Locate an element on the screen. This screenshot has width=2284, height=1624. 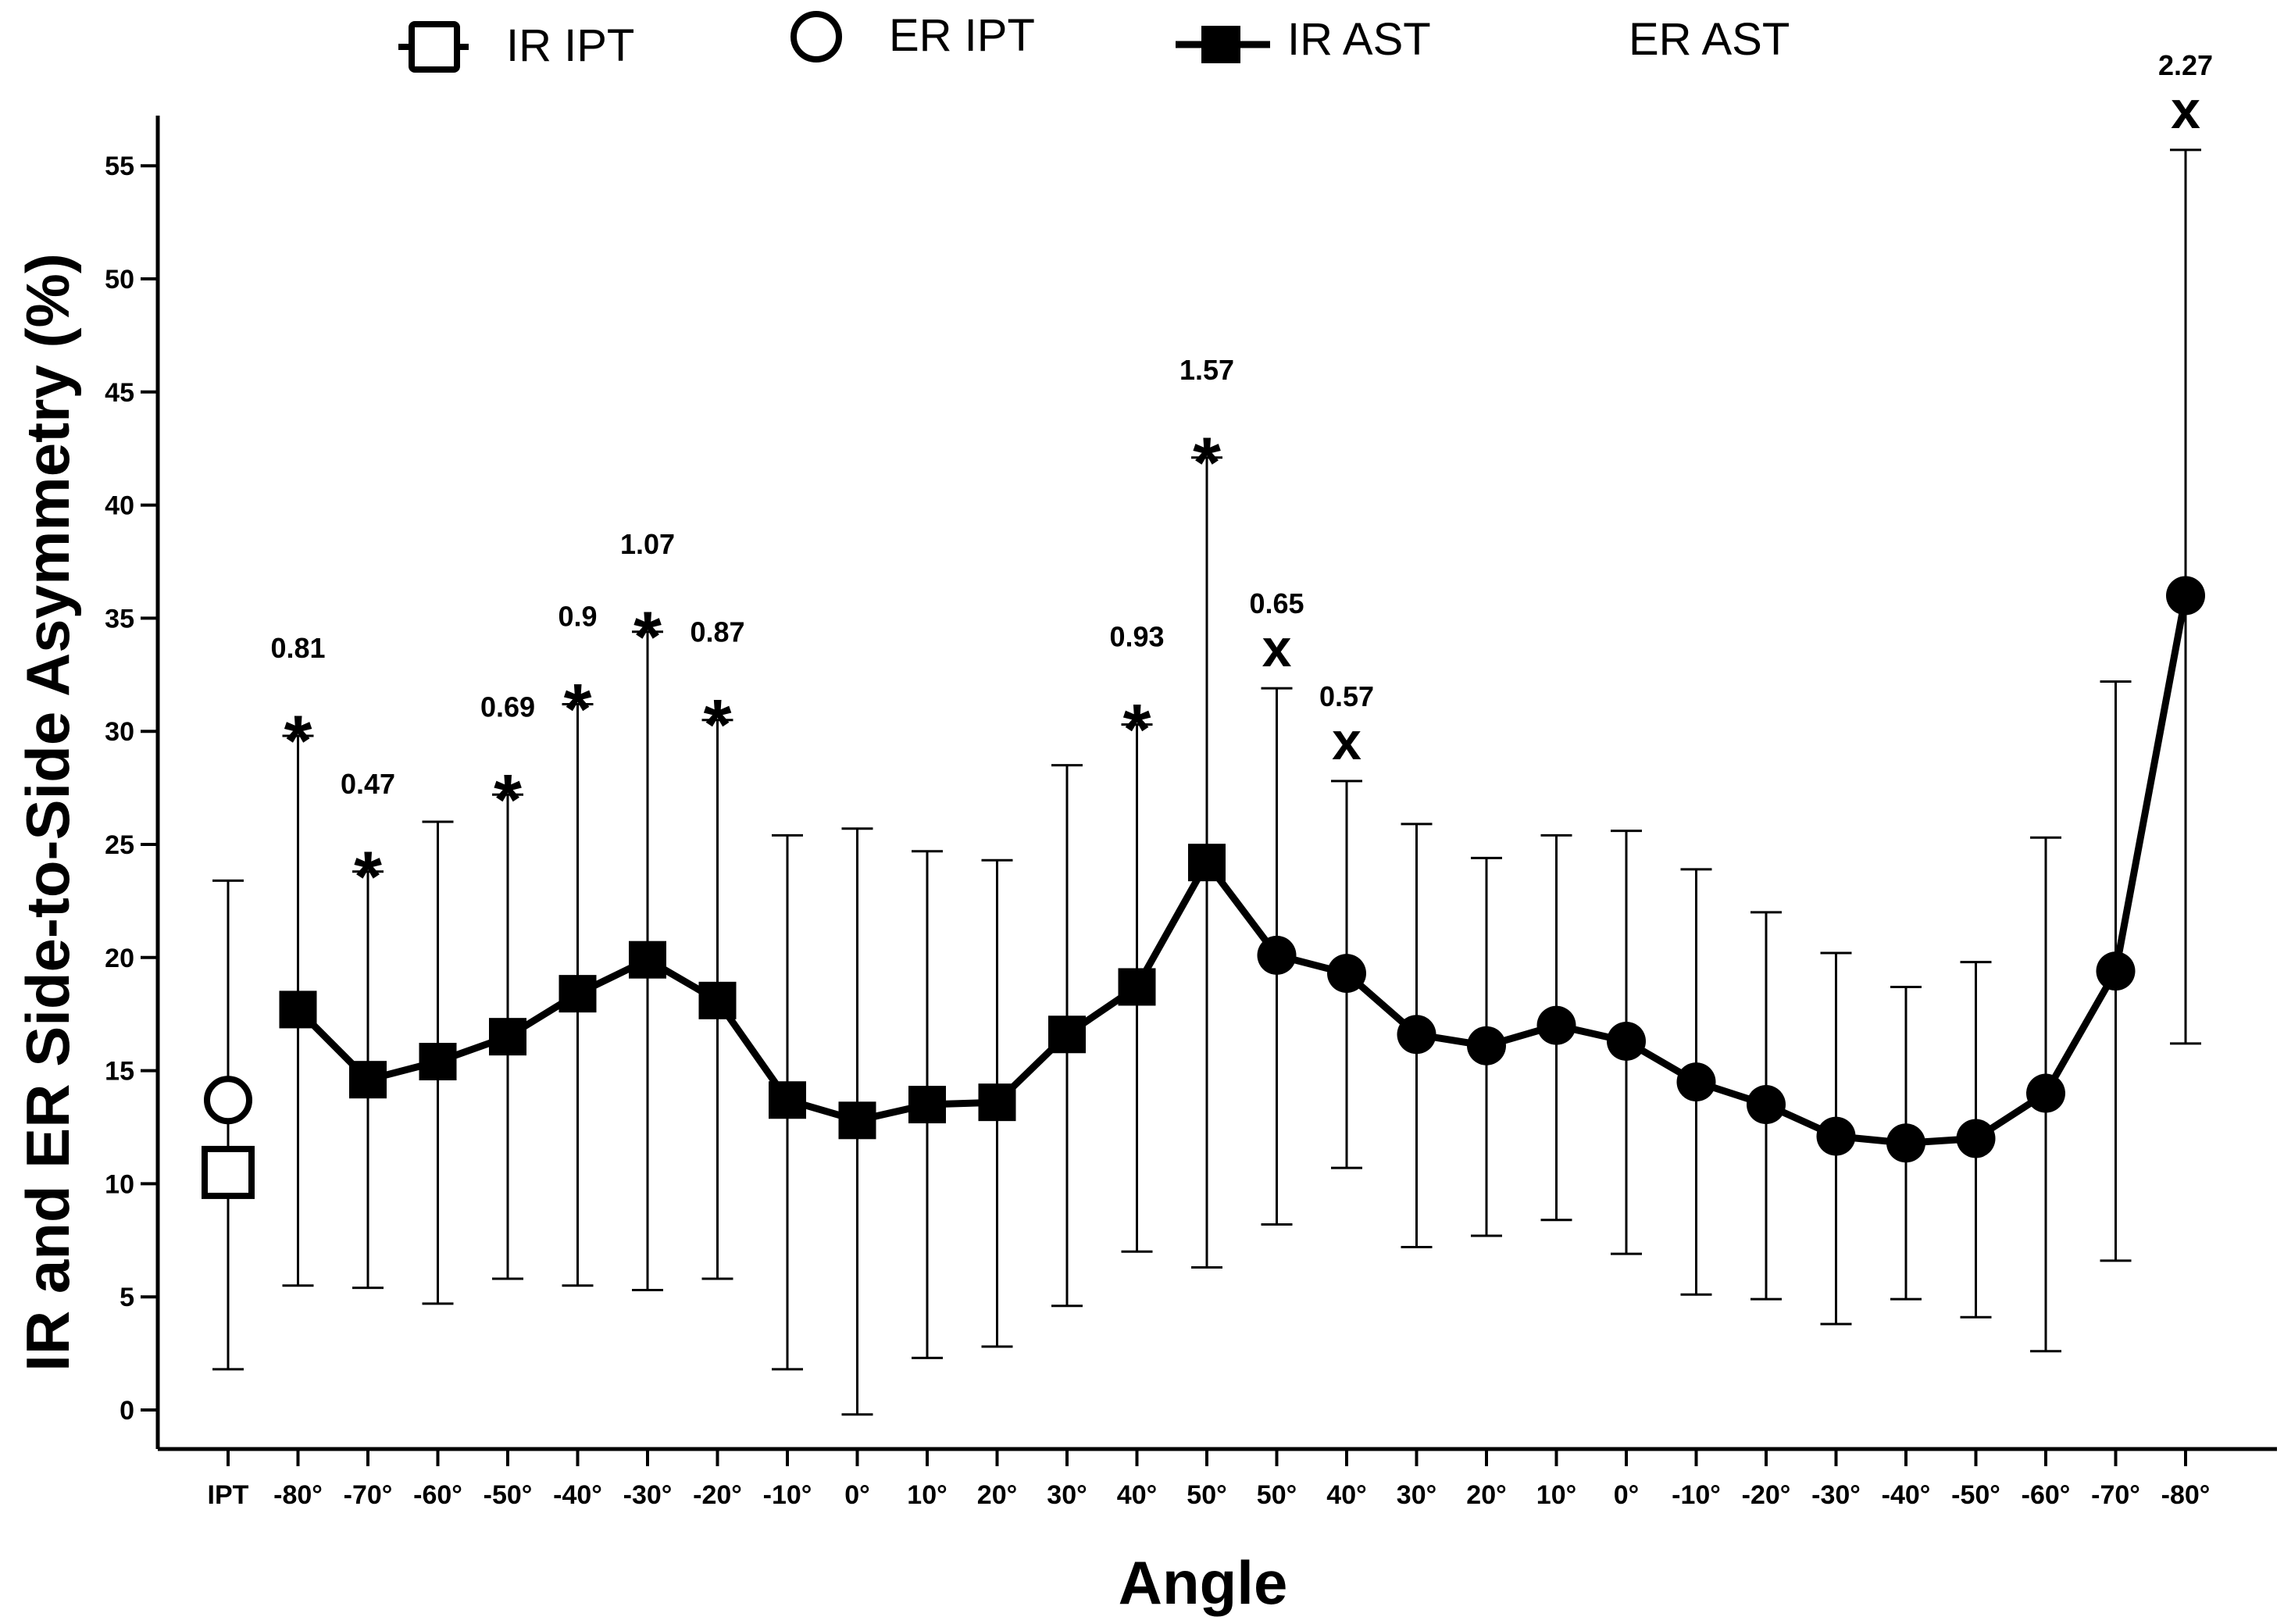
effect-size-label: 0.87 is located at coordinates (717, 632).